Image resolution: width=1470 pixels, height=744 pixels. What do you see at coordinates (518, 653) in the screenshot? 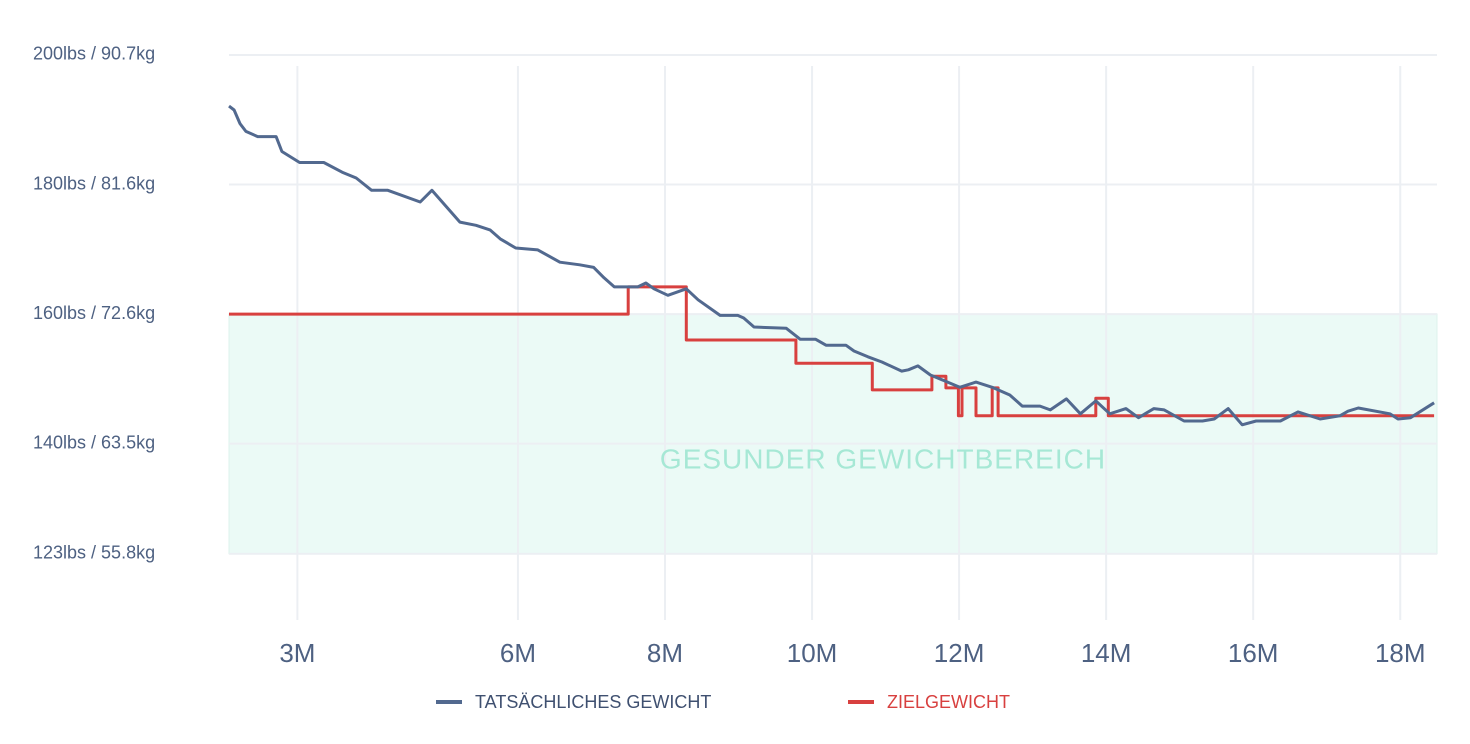
I see `x-tick-label: 6M` at bounding box center [518, 653].